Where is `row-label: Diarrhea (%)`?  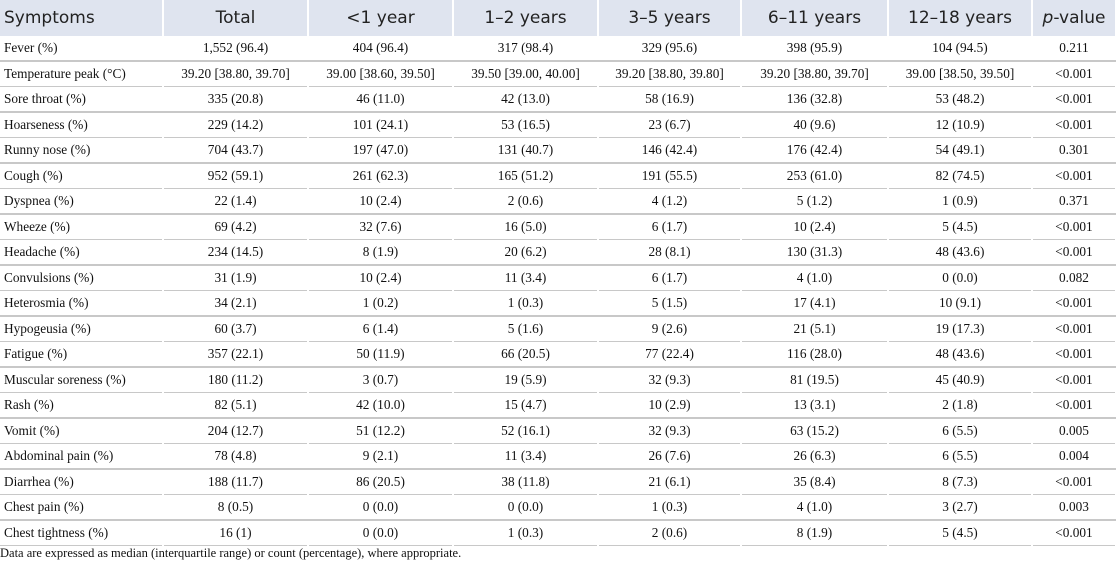 row-label: Diarrhea (%) is located at coordinates (82, 482).